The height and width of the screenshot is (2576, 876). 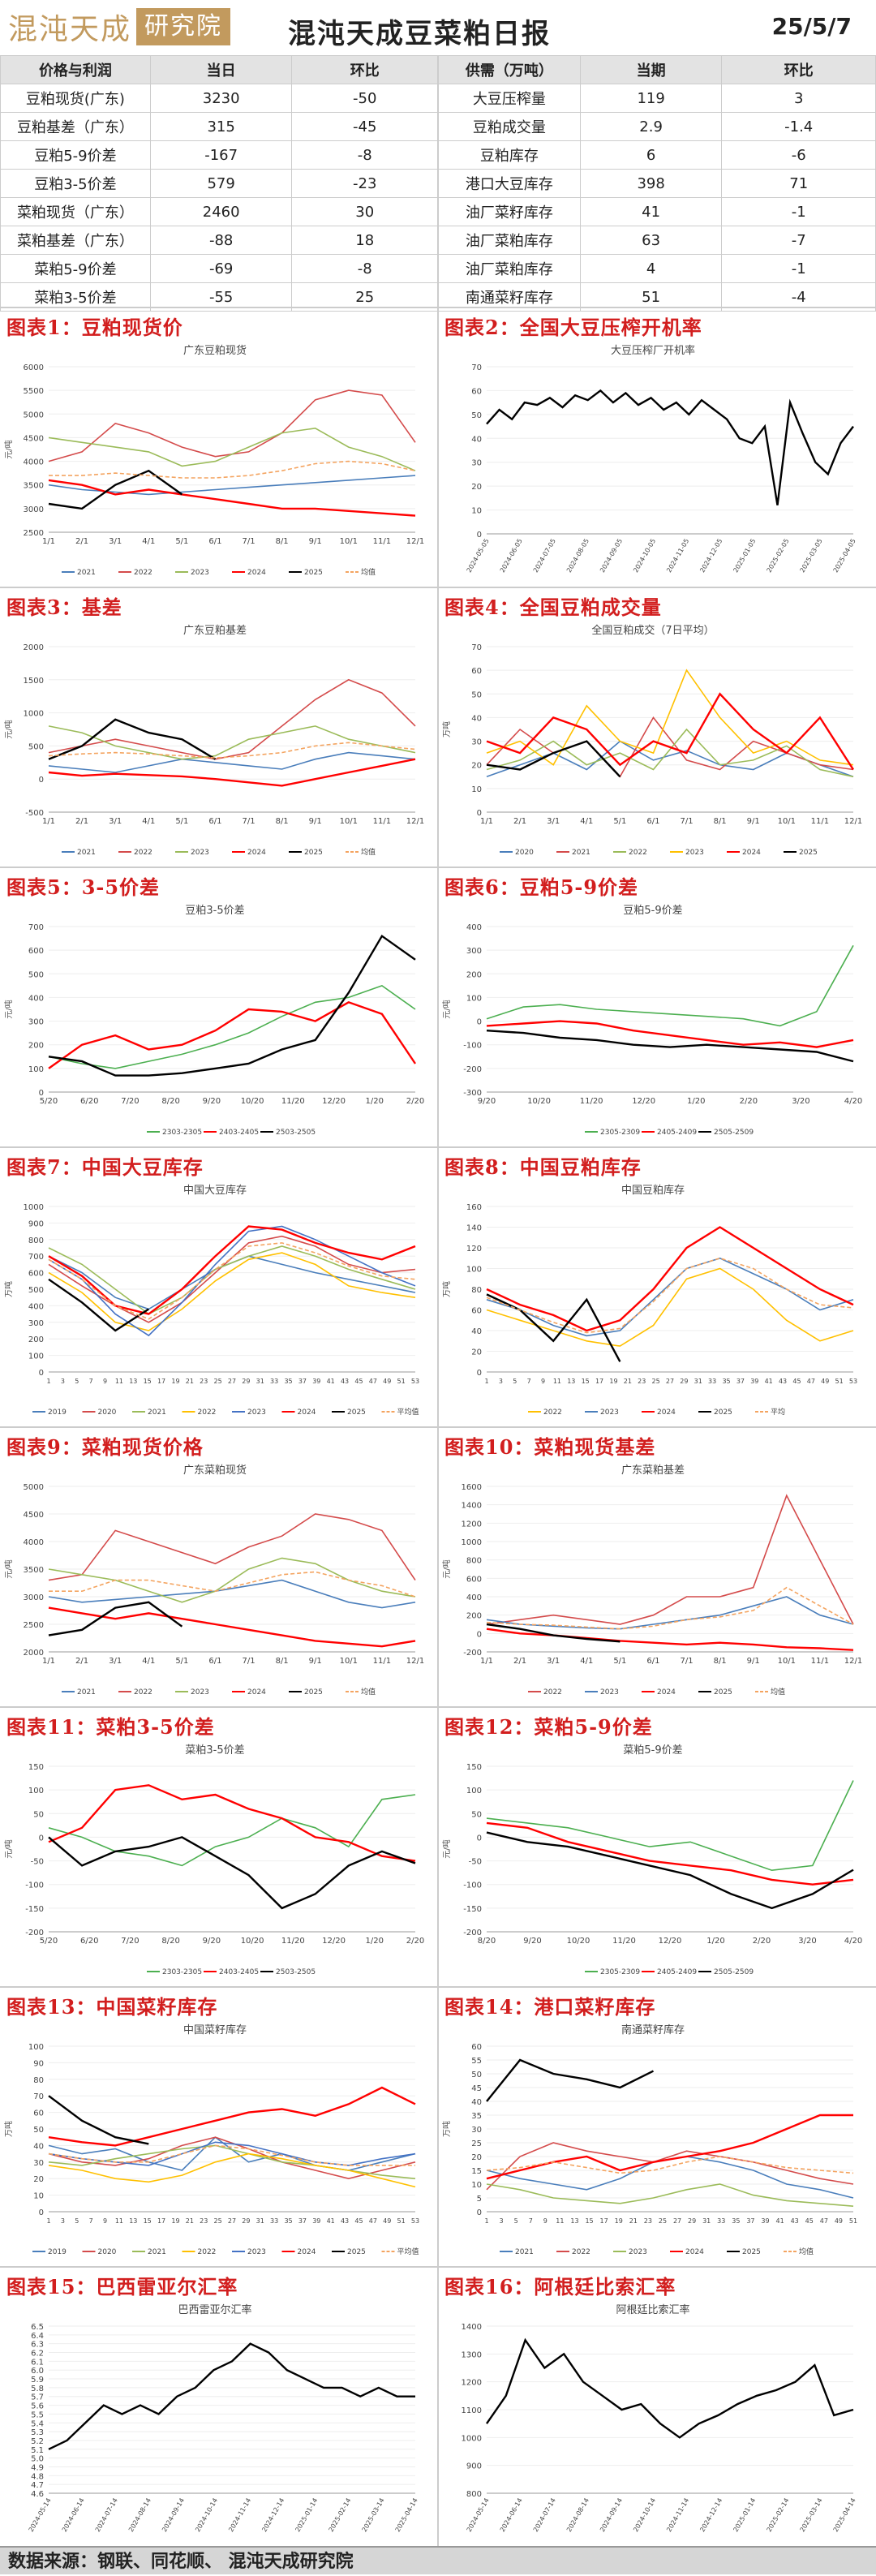 I want to click on y-tick-label: 5.2, so click(x=37, y=2441).